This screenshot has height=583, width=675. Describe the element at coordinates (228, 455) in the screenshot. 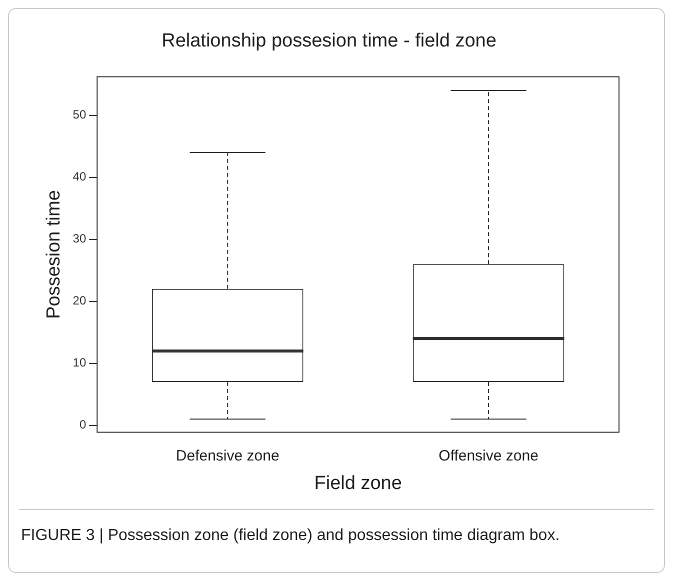

I see `x-tick-label: Defensive zone` at that location.